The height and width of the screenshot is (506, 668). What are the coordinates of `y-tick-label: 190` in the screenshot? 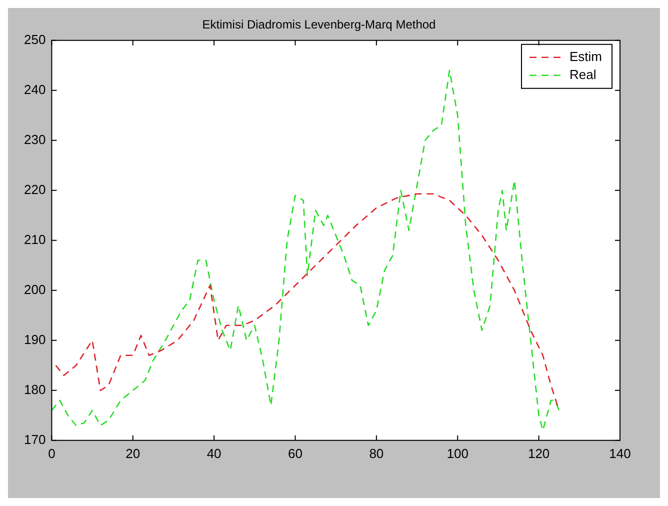 It's located at (35, 339).